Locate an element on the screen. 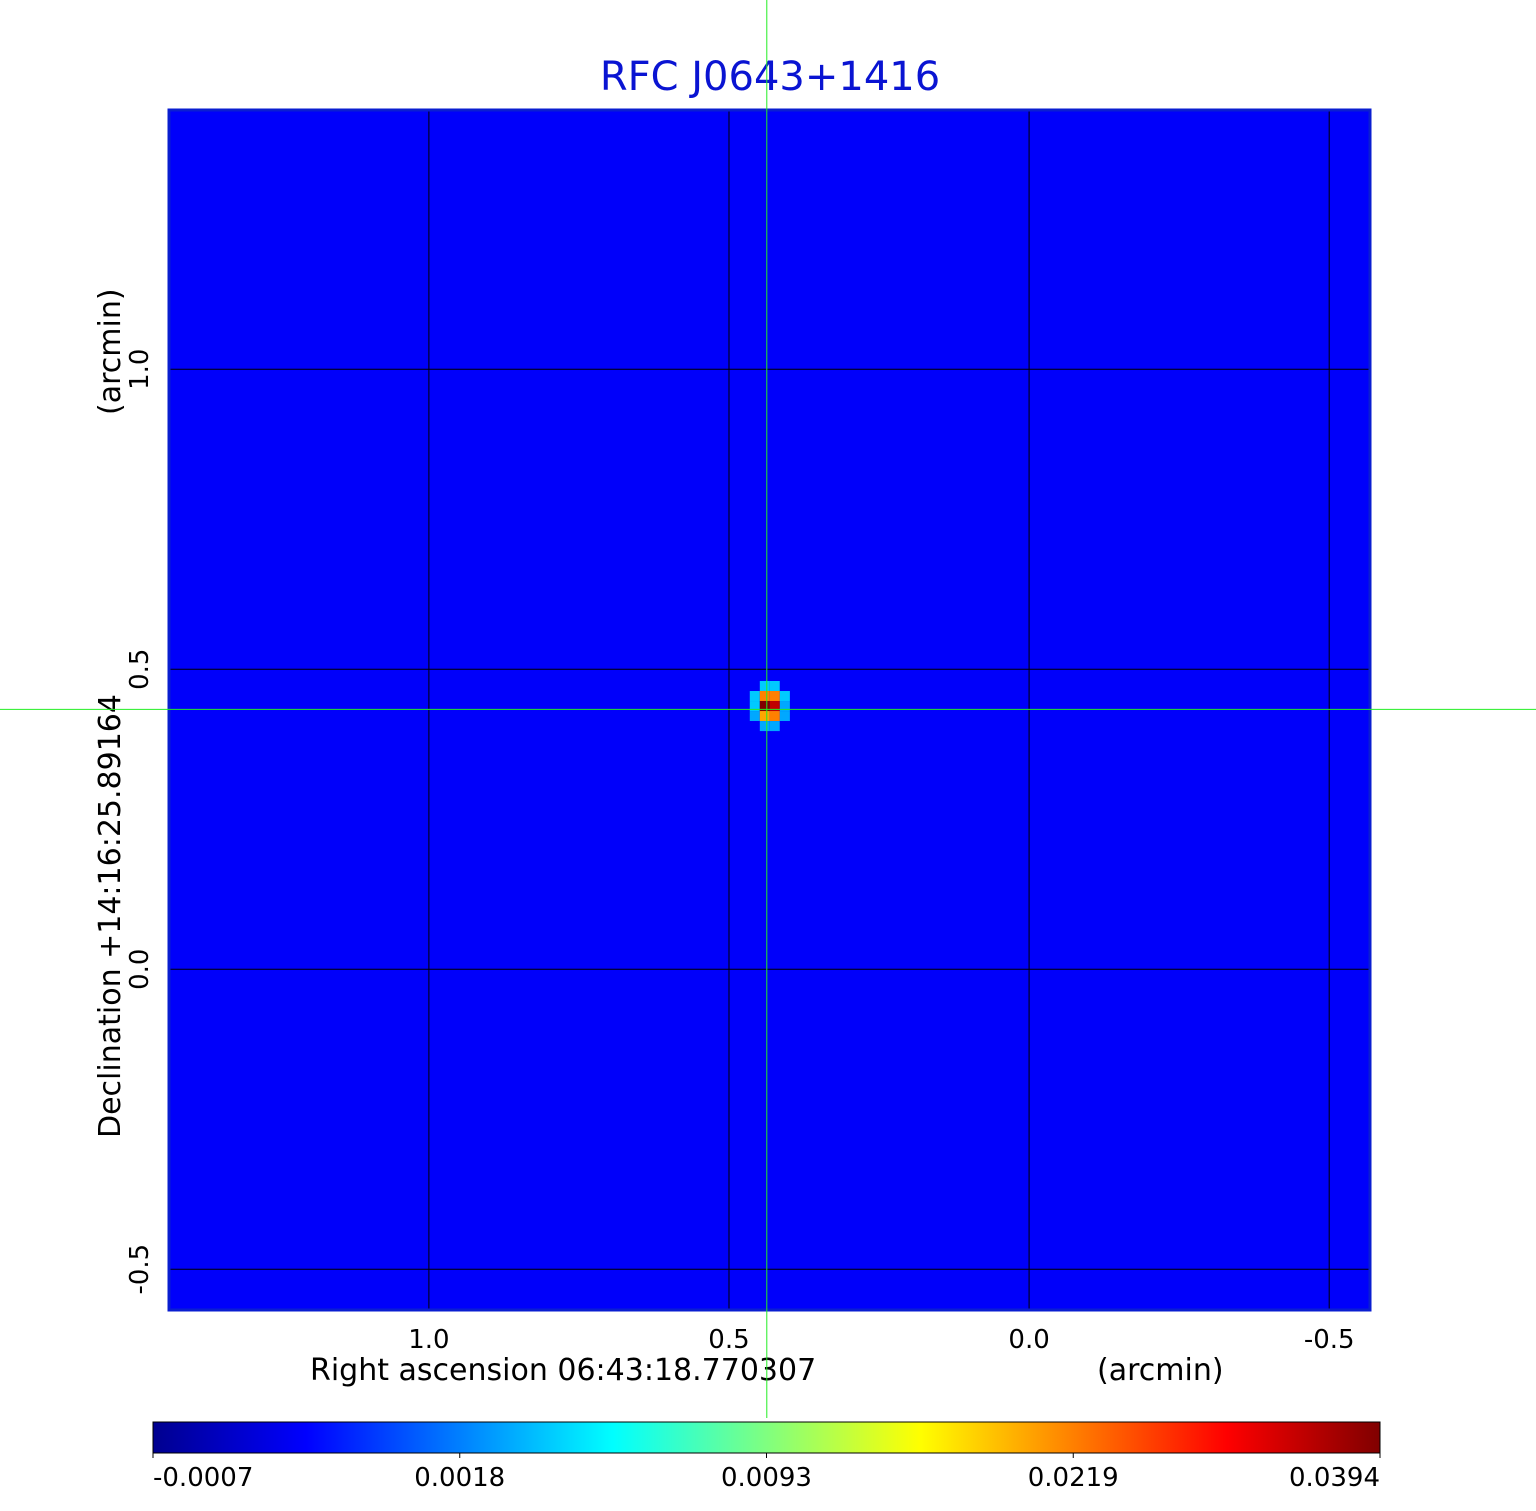 The height and width of the screenshot is (1511, 1536). colorbar-tick-label: 0.0394 is located at coordinates (1334, 1478).